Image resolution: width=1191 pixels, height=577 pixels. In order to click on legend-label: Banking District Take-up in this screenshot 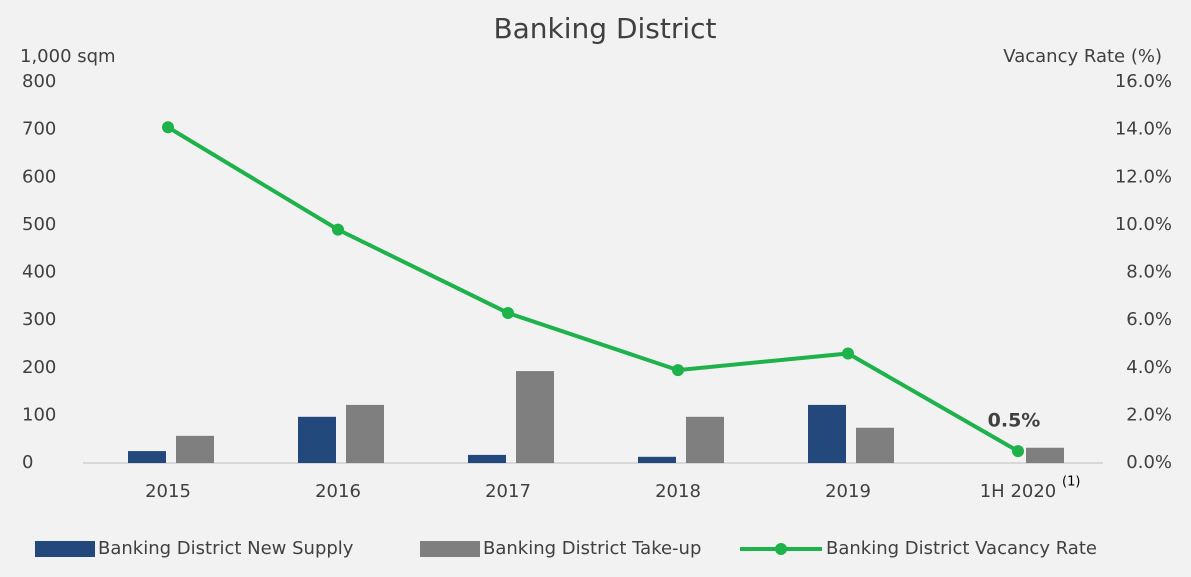, I will do `click(592, 548)`.